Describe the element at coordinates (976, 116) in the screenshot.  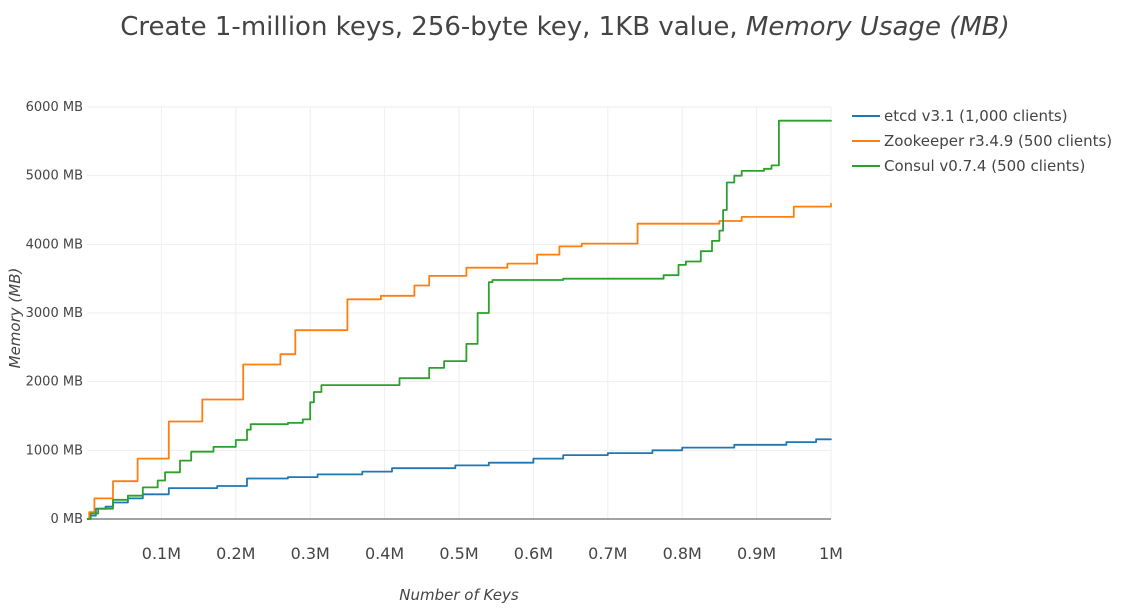
I see `legend-label: etcd v3.1 (1,000 clients)` at that location.